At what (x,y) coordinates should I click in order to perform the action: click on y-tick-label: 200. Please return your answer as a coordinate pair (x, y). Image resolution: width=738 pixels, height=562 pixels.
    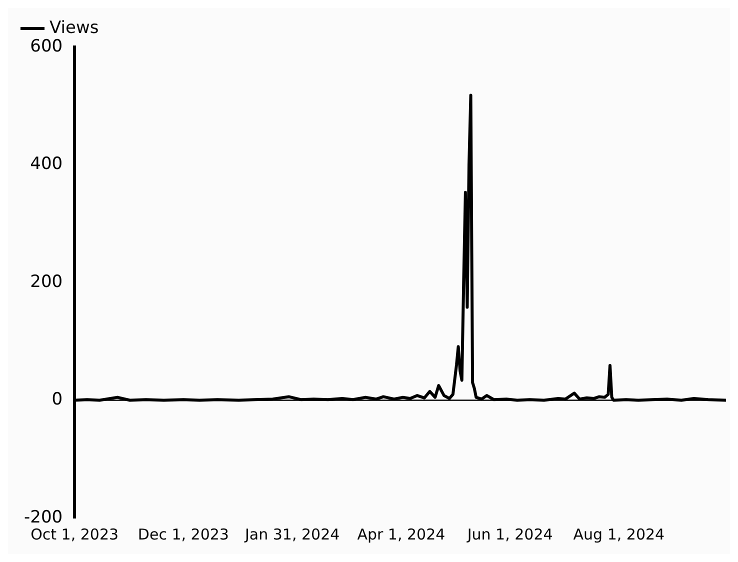
    Looking at the image, I should click on (46, 282).